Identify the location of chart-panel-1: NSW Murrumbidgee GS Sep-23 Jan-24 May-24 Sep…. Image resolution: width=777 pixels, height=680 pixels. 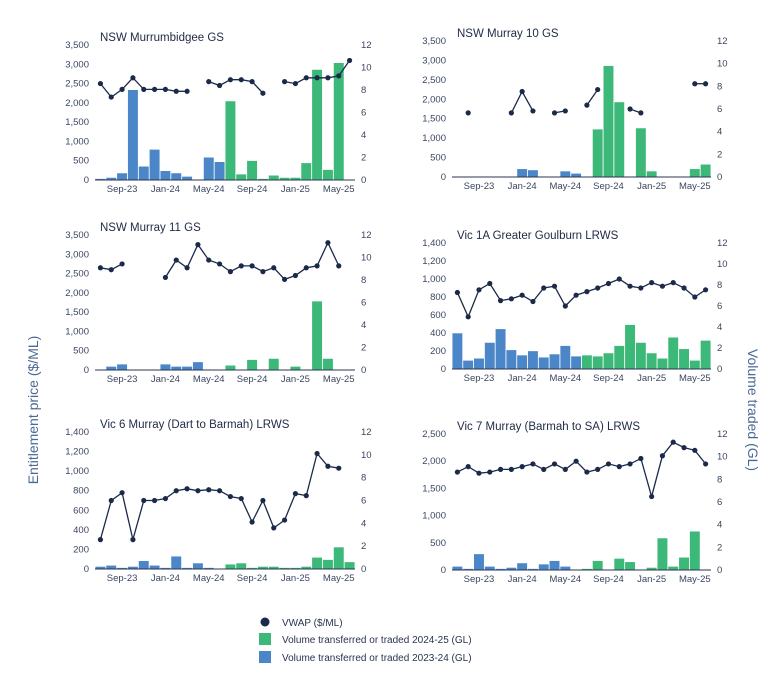
(218, 113).